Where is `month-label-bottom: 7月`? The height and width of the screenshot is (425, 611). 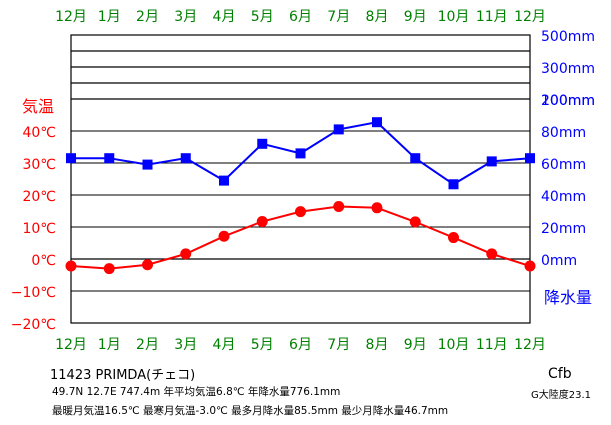 month-label-bottom: 7月 is located at coordinates (338, 345).